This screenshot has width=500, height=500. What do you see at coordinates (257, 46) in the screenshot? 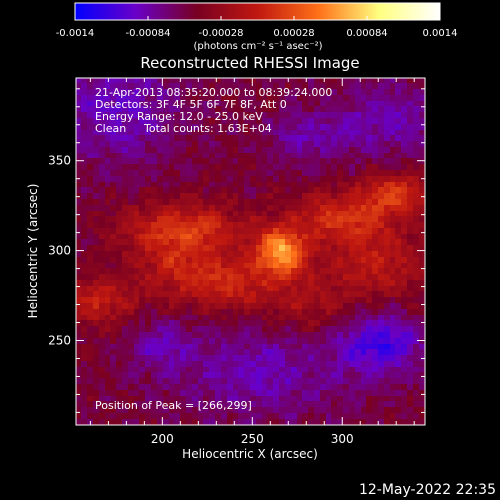
I see `colorbar-label: (photons cm⁻² s⁻¹ asec⁻²)` at bounding box center [257, 46].